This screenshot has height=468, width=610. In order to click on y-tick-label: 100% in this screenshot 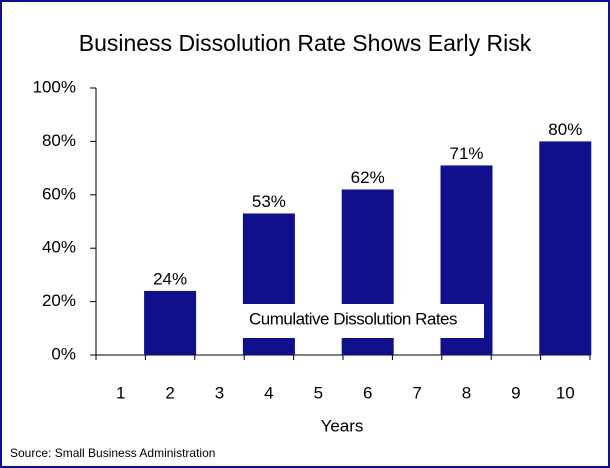, I will do `click(54, 86)`.